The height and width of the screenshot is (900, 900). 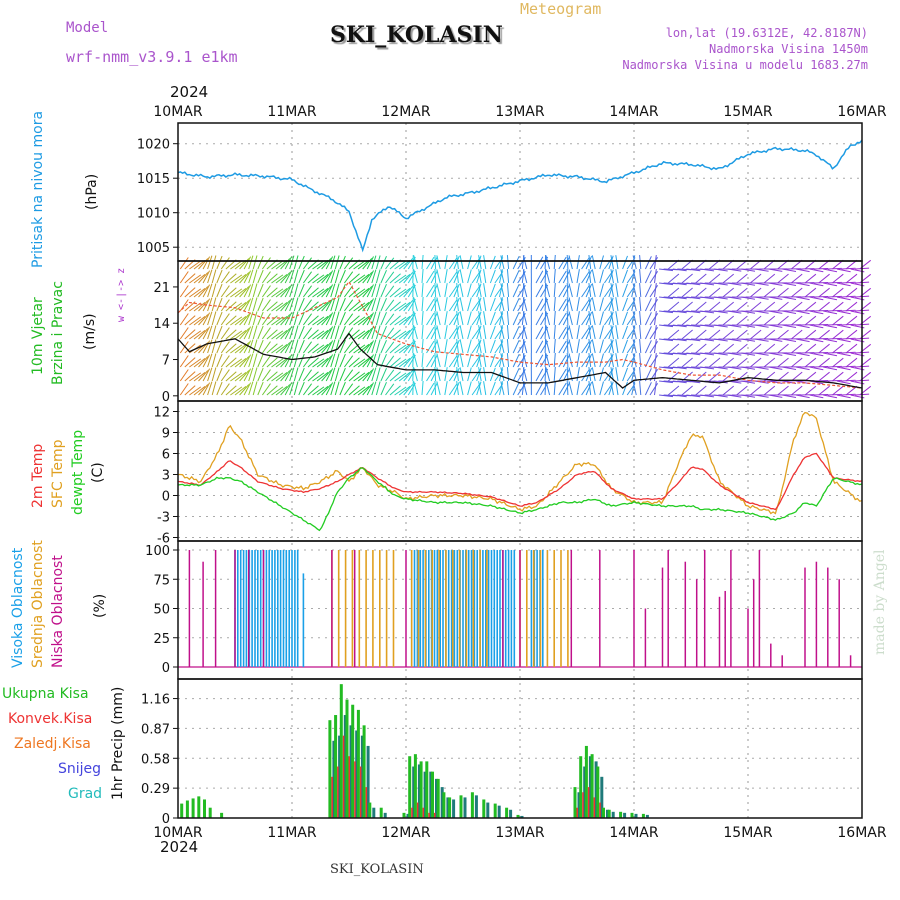 What do you see at coordinates (633, 112) in the screenshot?
I see `time-label-top: 14MAR` at bounding box center [633, 112].